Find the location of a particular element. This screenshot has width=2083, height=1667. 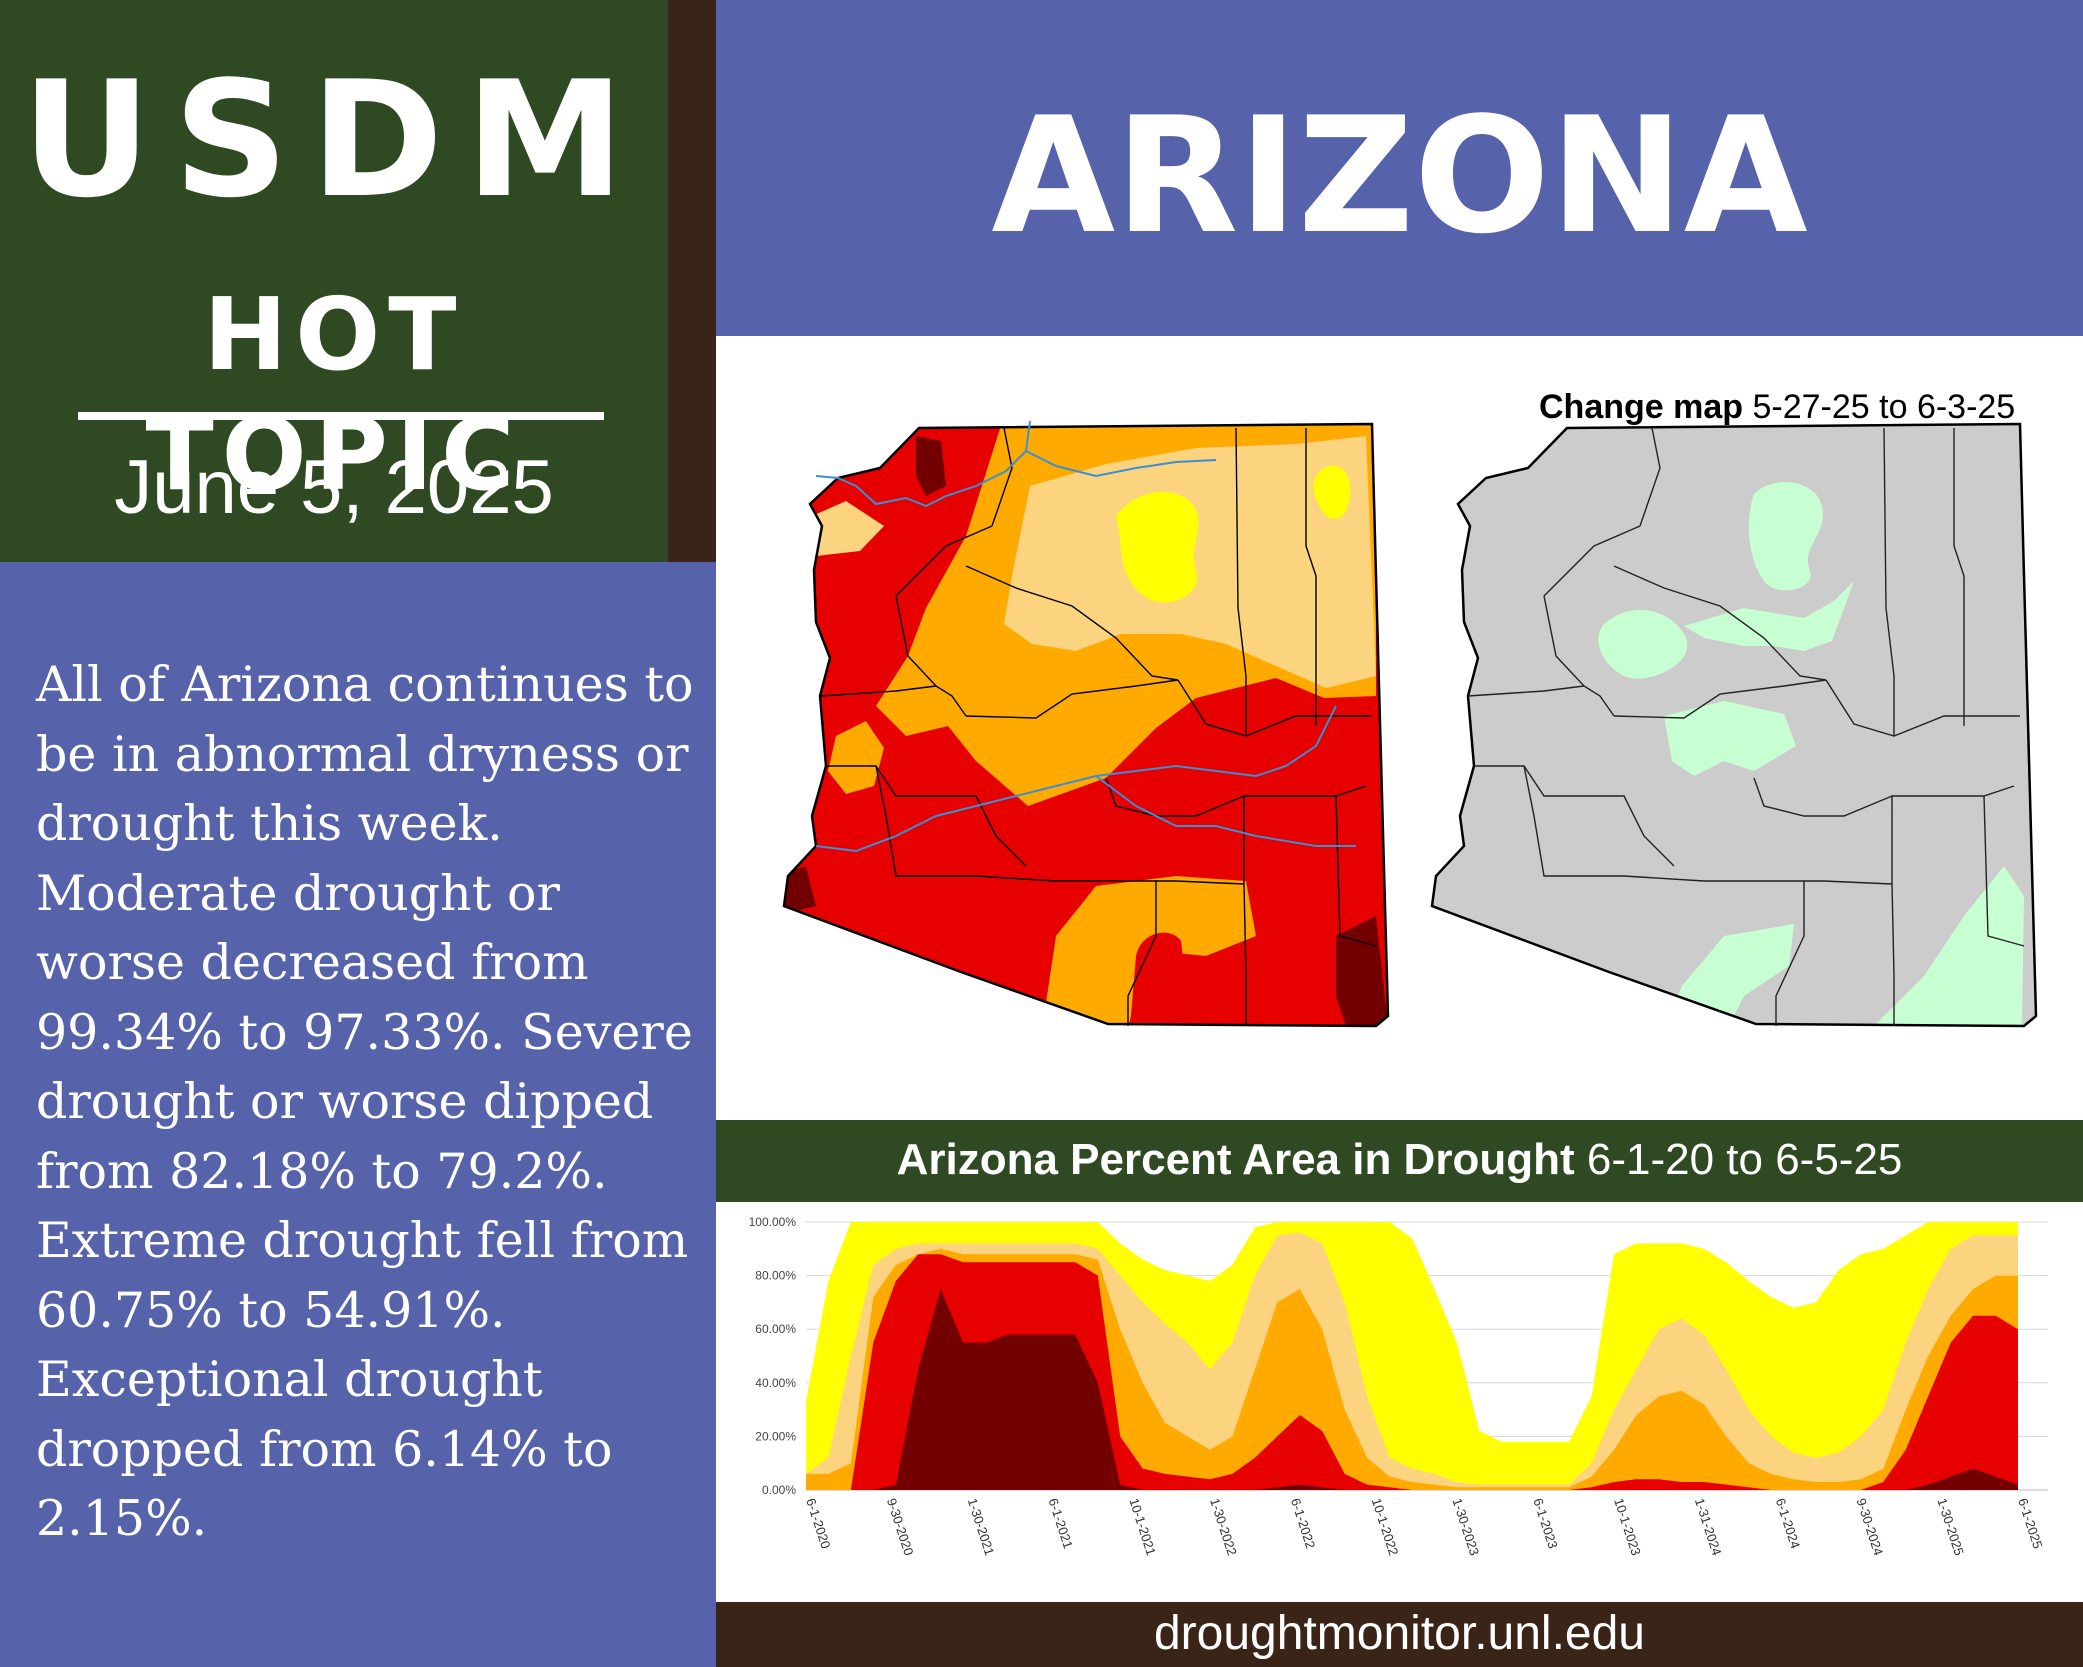

chart-date-range: 6-1-20 to 6-5-25 is located at coordinates (1744, 1159).